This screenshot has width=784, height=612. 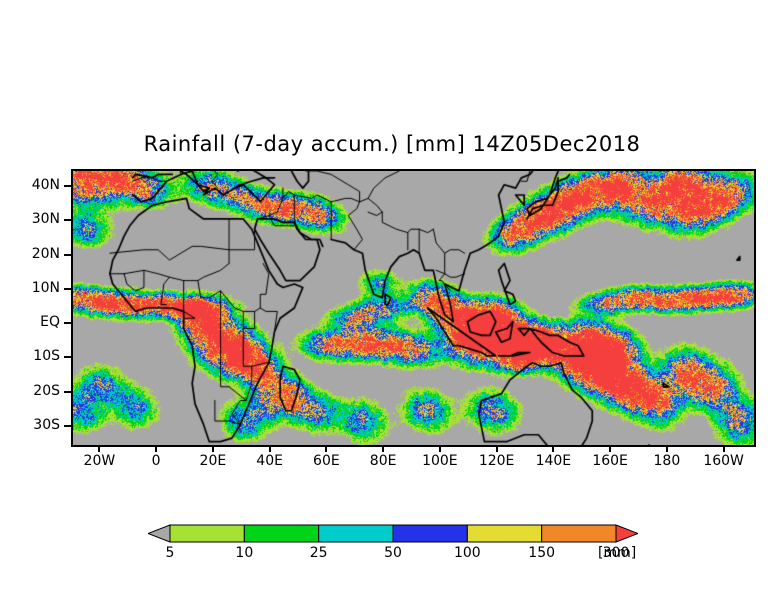 What do you see at coordinates (170, 553) in the screenshot?
I see `colorbar-tick-5: 5` at bounding box center [170, 553].